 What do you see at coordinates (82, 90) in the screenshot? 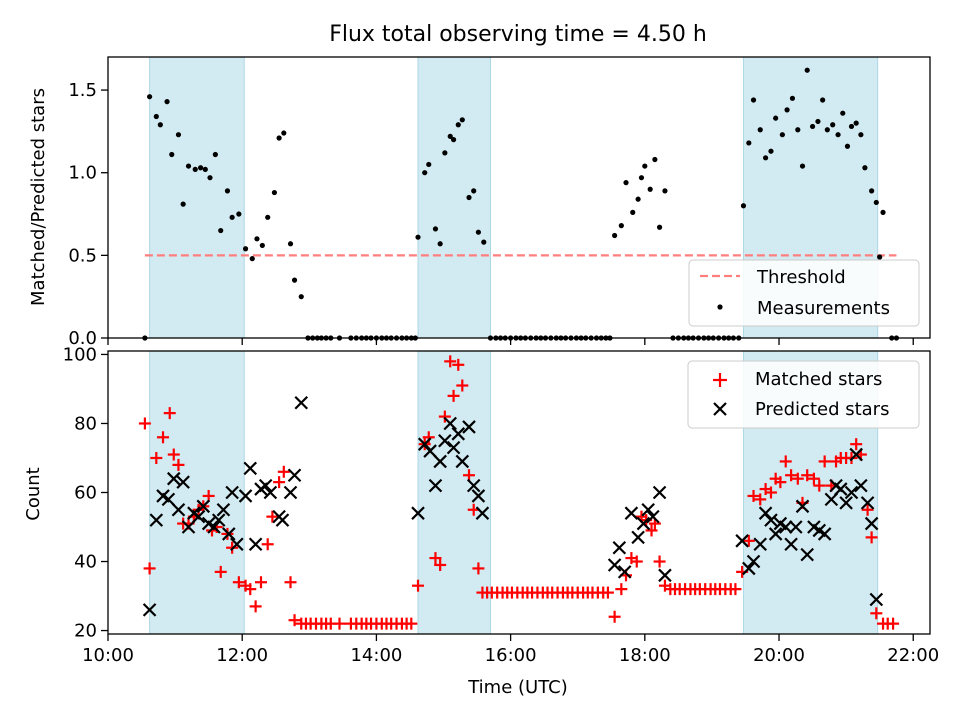
I see `y-tick-label: 1.5` at bounding box center [82, 90].